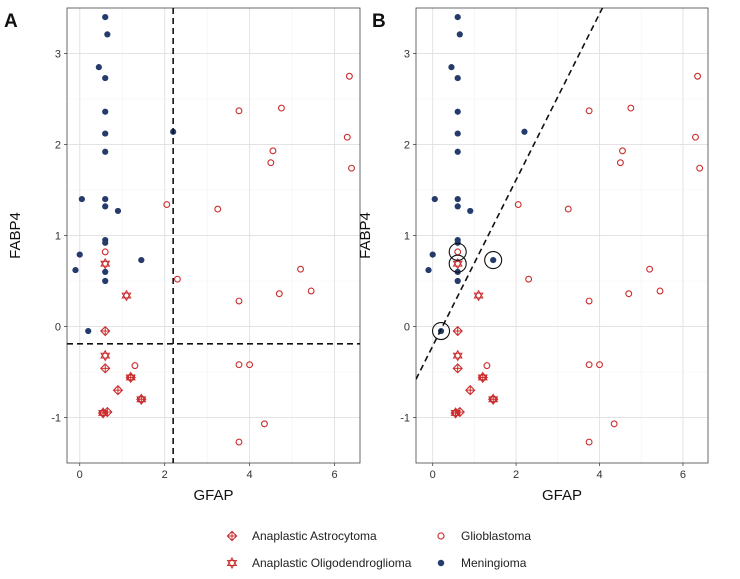 This screenshot has width=740, height=579. What do you see at coordinates (319, 563) in the screenshot?
I see `legend-item: Anaplastic Oligodendroglioma` at bounding box center [319, 563].